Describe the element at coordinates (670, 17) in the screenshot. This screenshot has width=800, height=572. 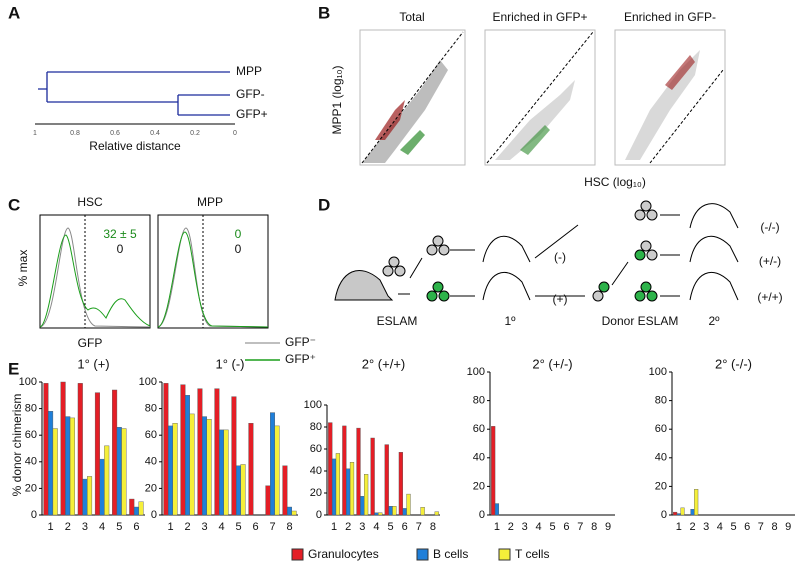
I see `scatter-title: Enriched in GFP-` at that location.